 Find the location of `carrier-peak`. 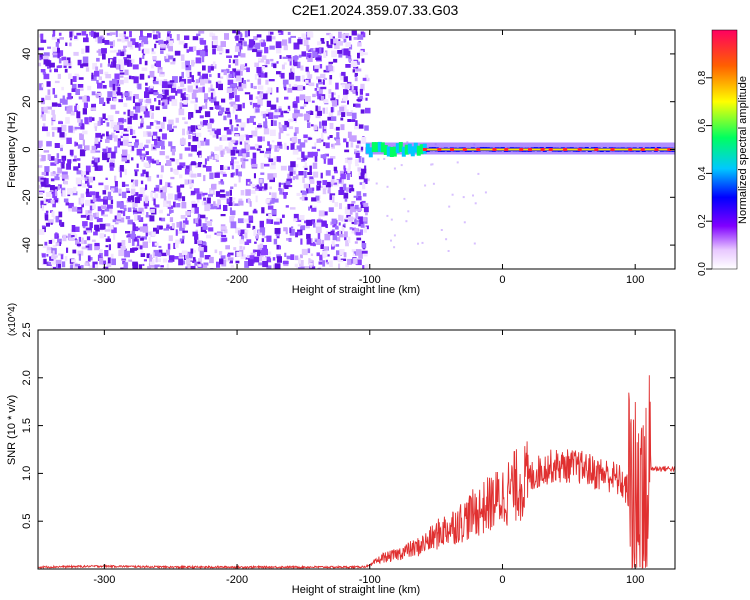

carrier-peak is located at coordinates (494, 149).